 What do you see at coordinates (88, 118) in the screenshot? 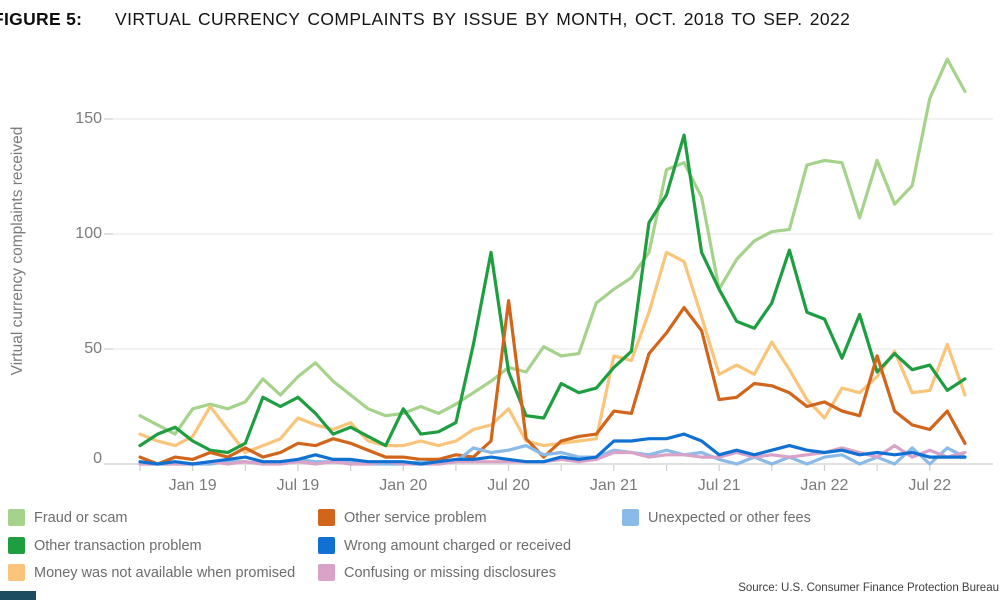
I see `y-tick-label-150: 150` at bounding box center [88, 118].